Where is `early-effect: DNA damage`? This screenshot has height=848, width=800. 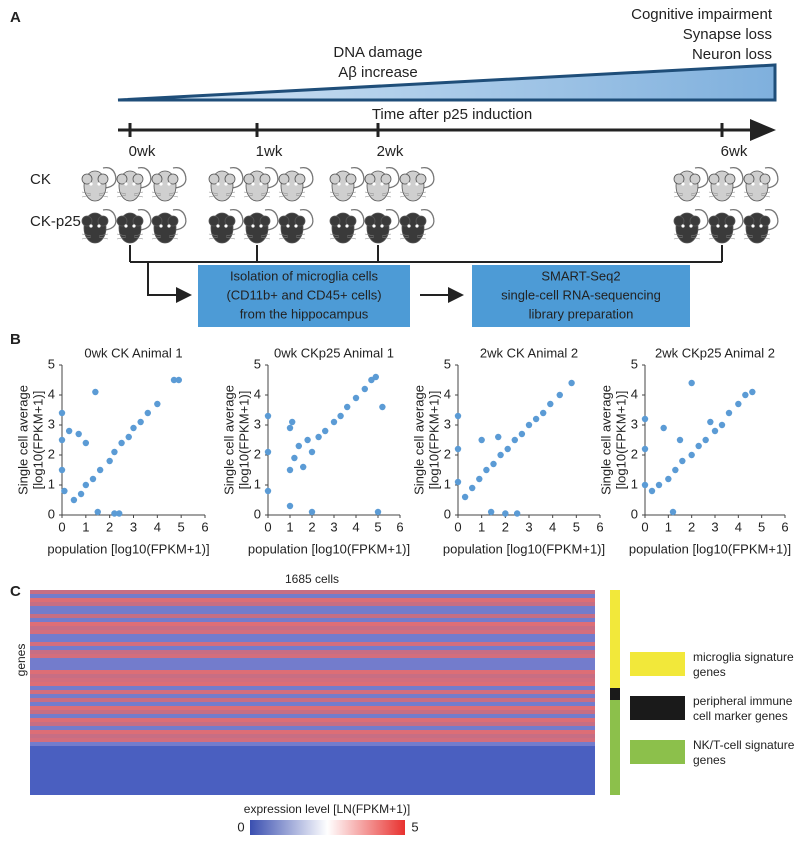 early-effect: DNA damage is located at coordinates (377, 52).